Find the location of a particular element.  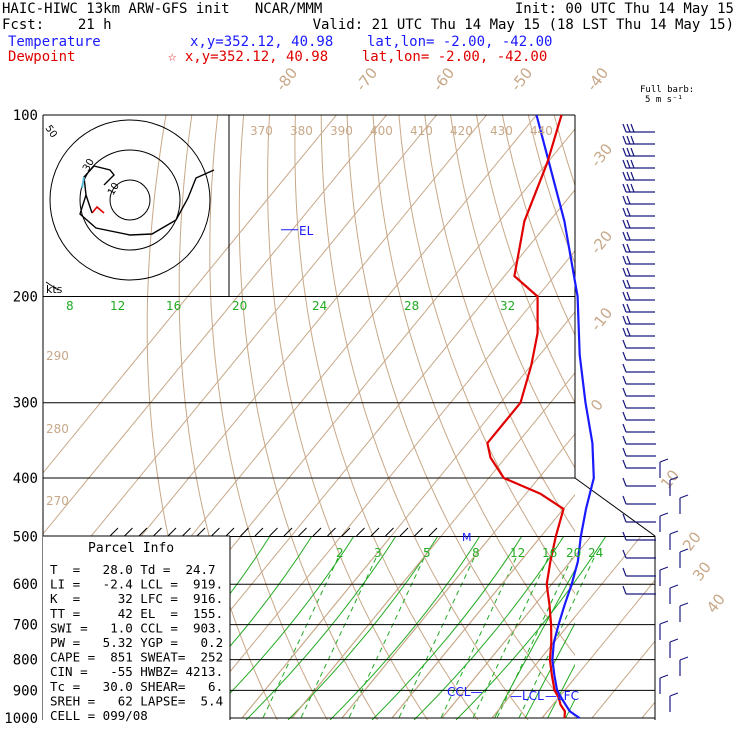

theta-label: 430 is located at coordinates (501, 131).